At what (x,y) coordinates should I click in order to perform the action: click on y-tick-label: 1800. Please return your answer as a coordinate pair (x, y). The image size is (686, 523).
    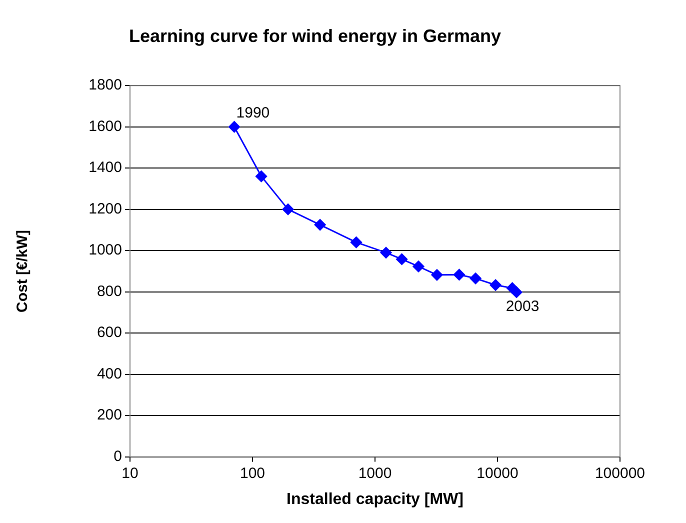
    Looking at the image, I should click on (105, 85).